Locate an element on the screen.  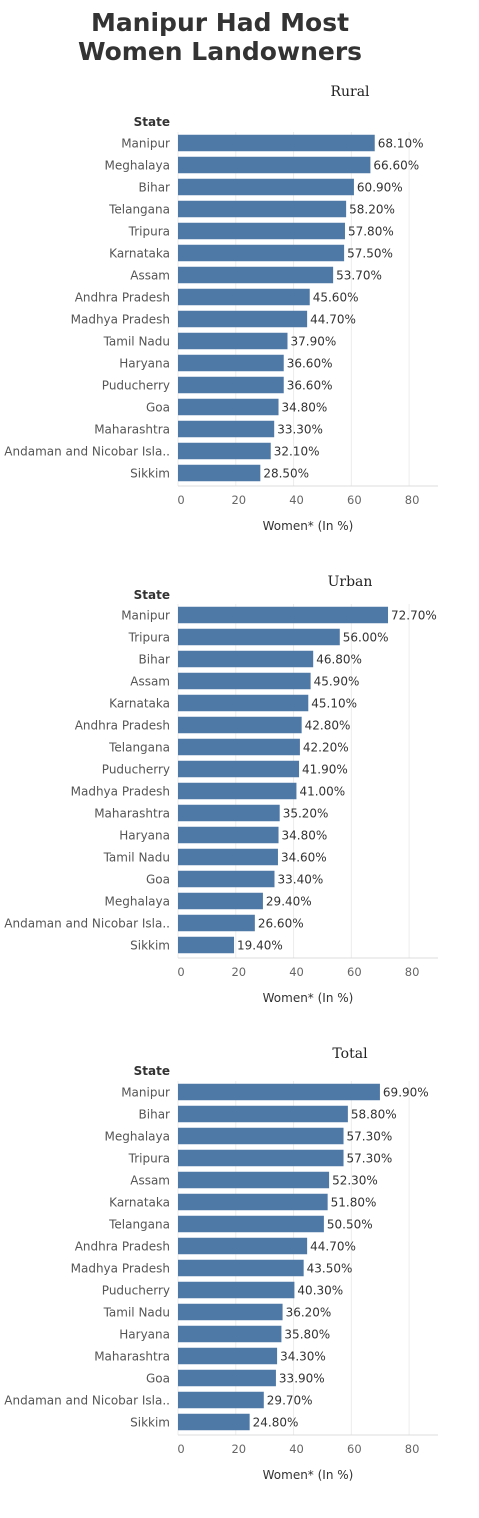
bar-row-telangana: Telangana 50.50% is located at coordinates (240, 1224).